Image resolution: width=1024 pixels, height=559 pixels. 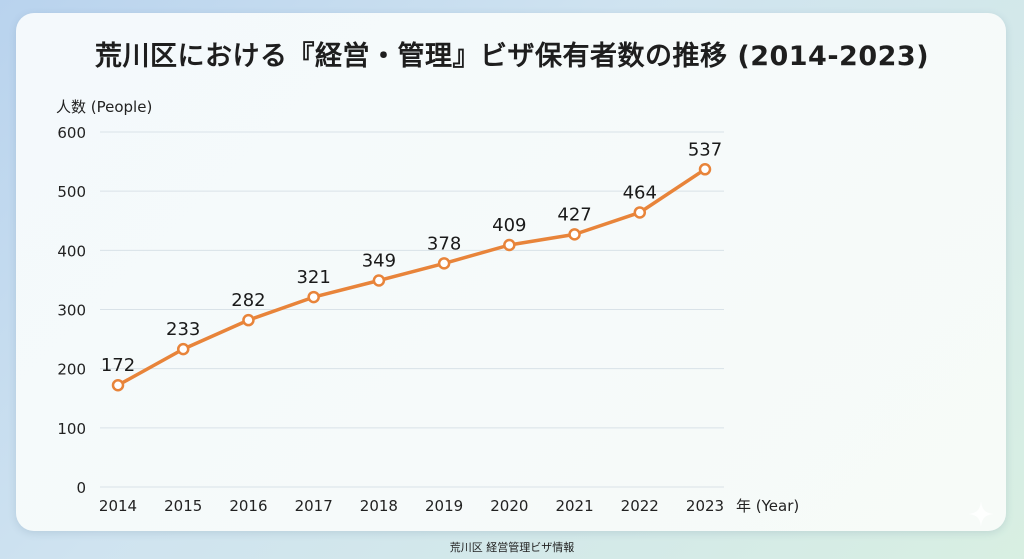 What do you see at coordinates (71, 370) in the screenshot?
I see `y-tick-label: 200` at bounding box center [71, 370].